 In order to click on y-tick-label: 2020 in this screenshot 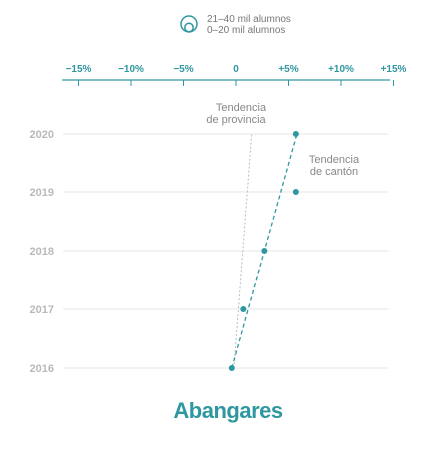, I will do `click(42, 135)`.